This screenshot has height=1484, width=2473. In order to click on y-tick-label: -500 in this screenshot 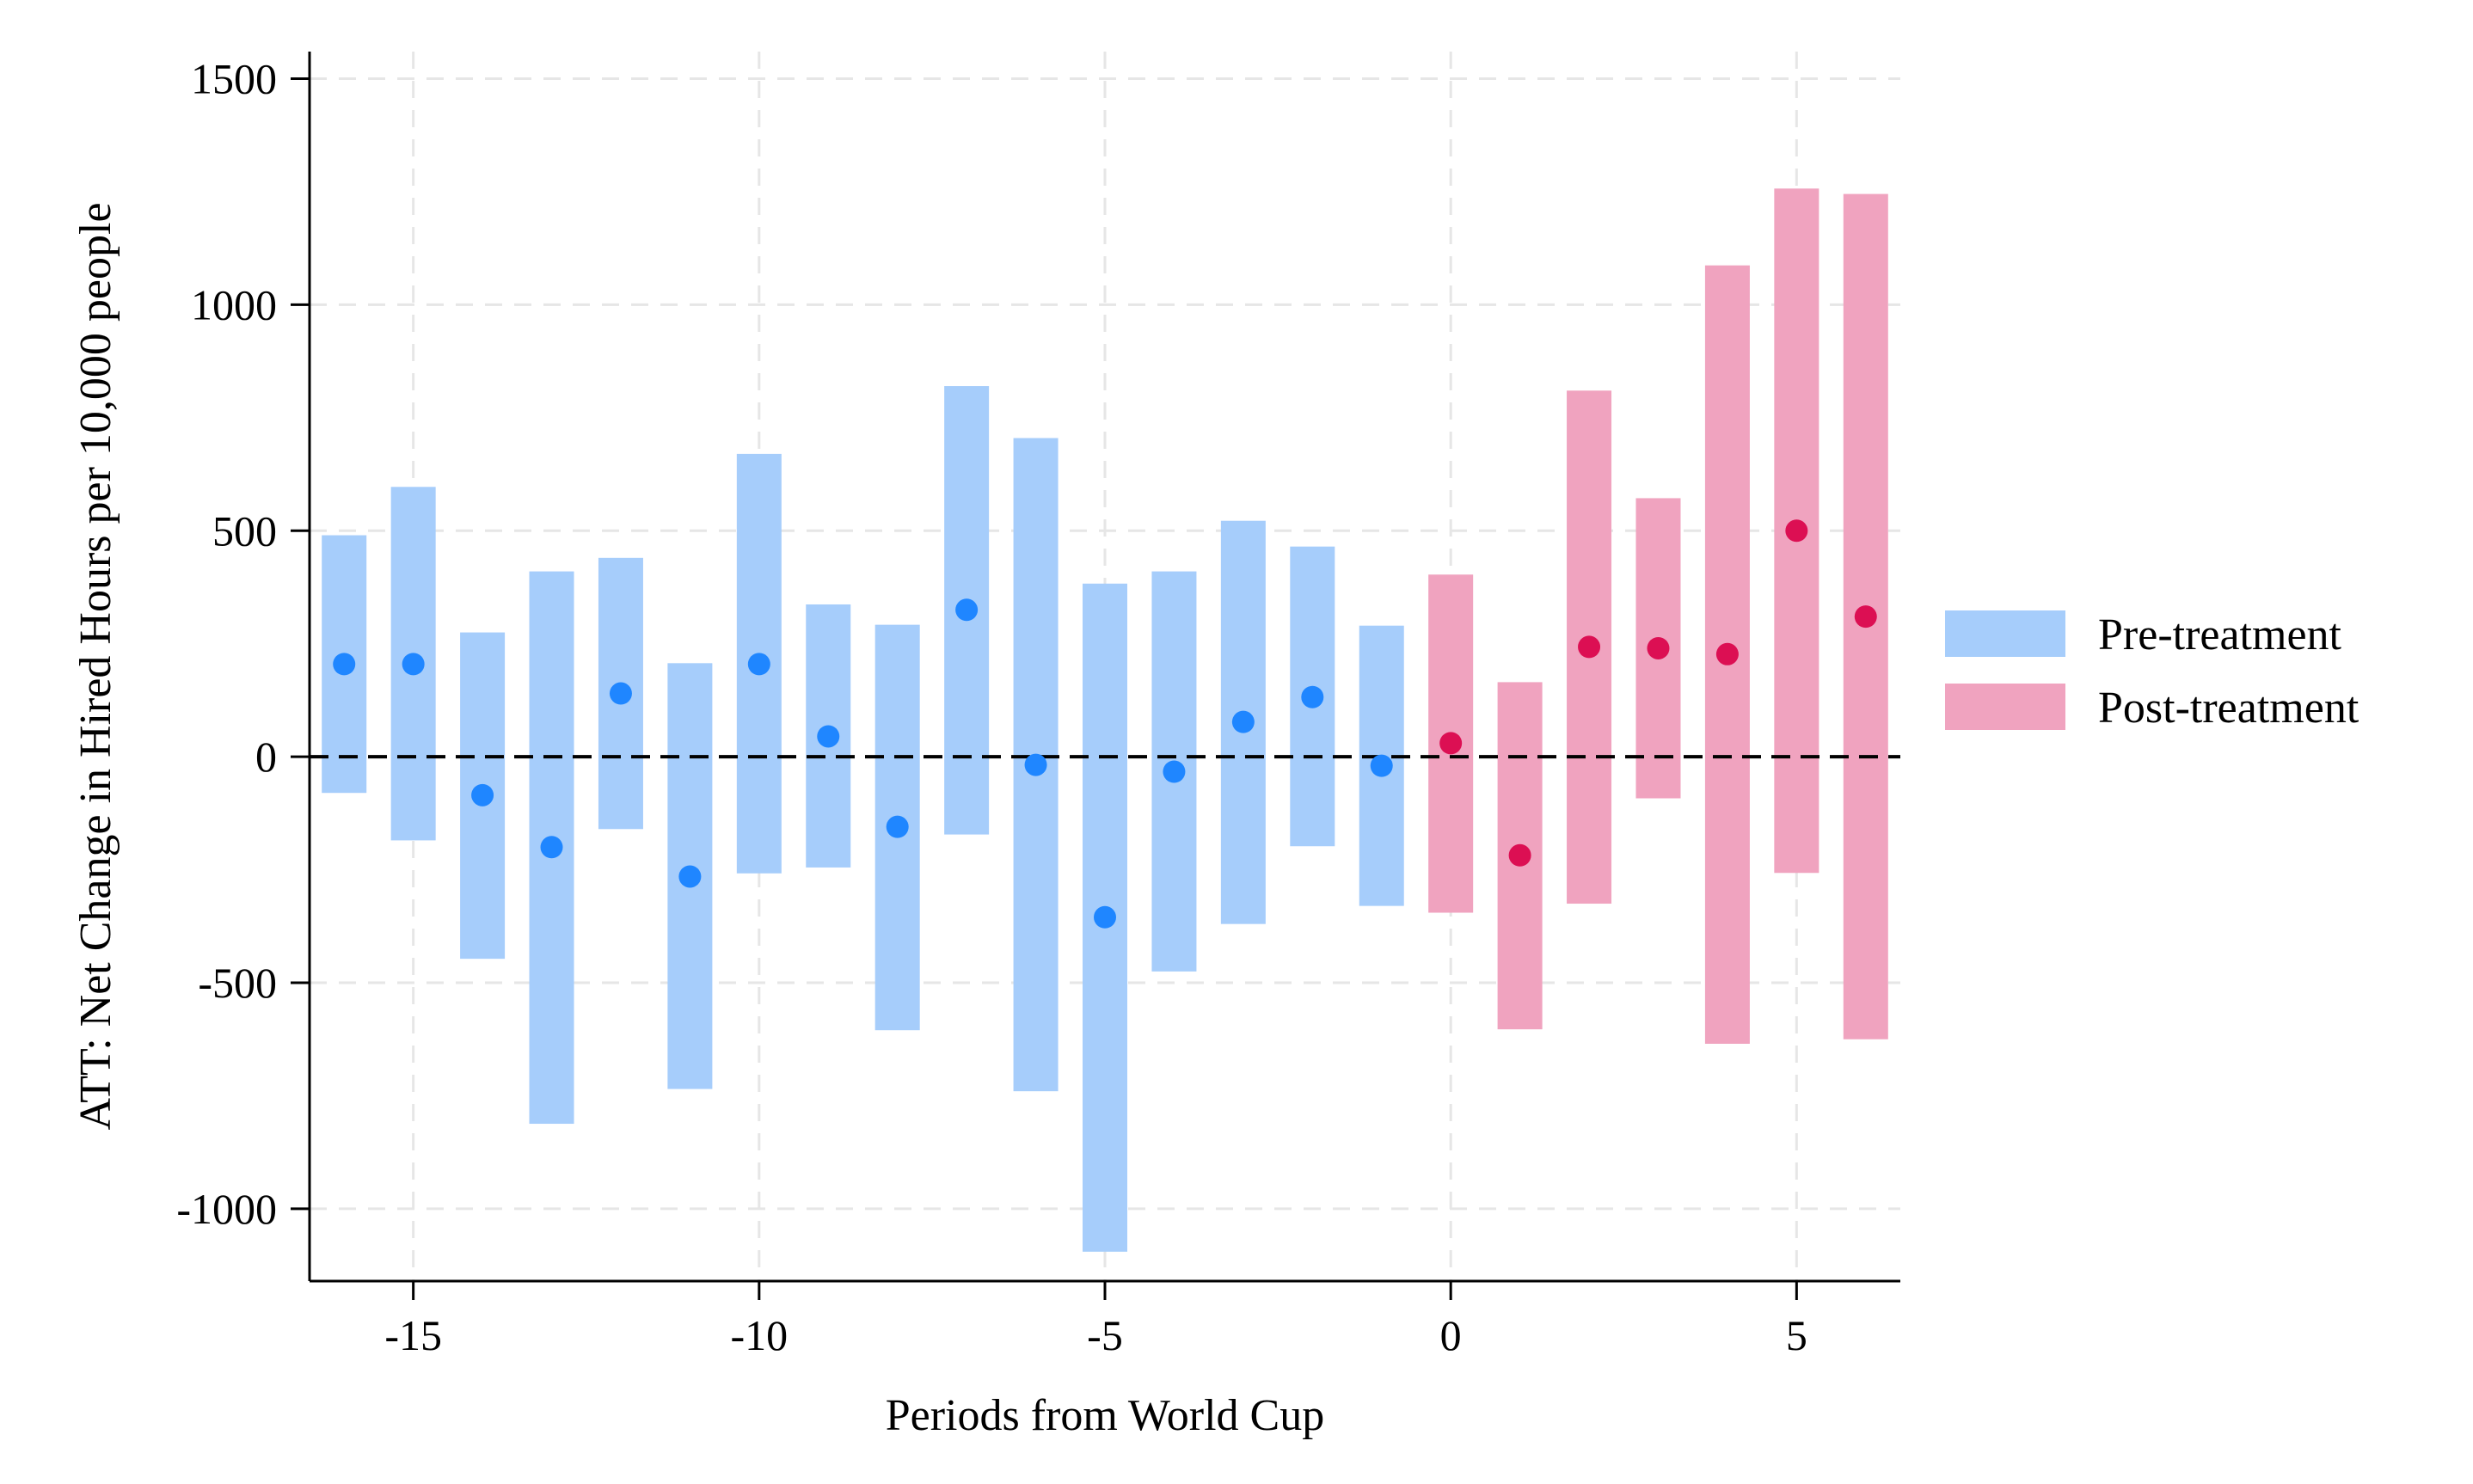, I will do `click(237, 983)`.